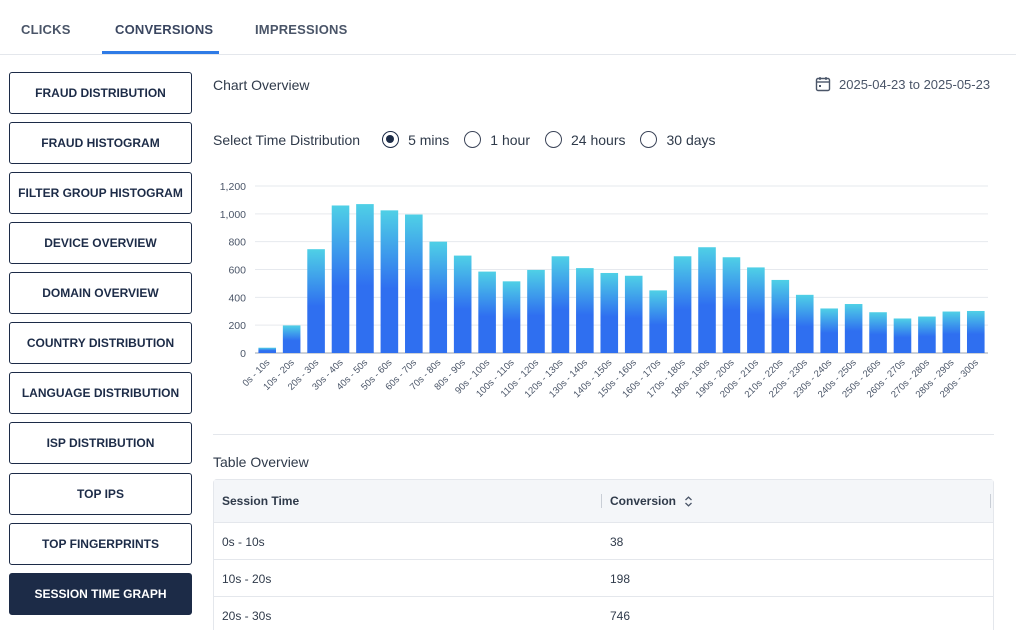 The height and width of the screenshot is (630, 1024). Describe the element at coordinates (915, 84) in the screenshot. I see `date-range-text: 2025-04-23 to 2025-05-23` at that location.